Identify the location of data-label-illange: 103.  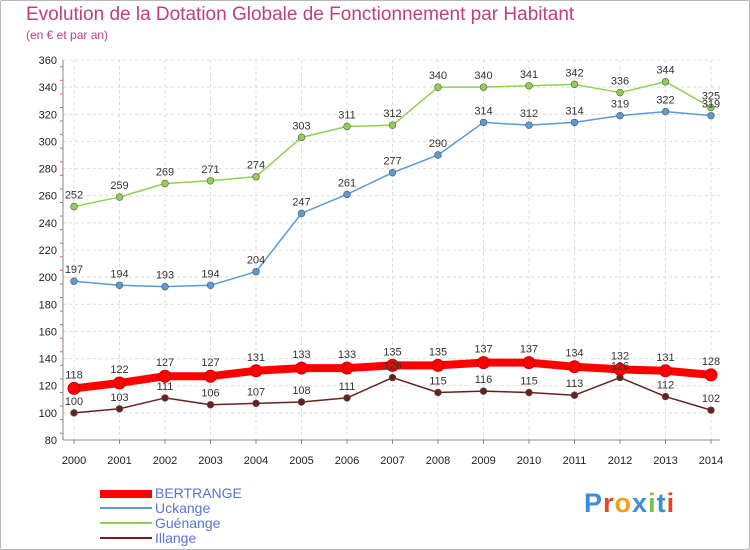
(119, 398).